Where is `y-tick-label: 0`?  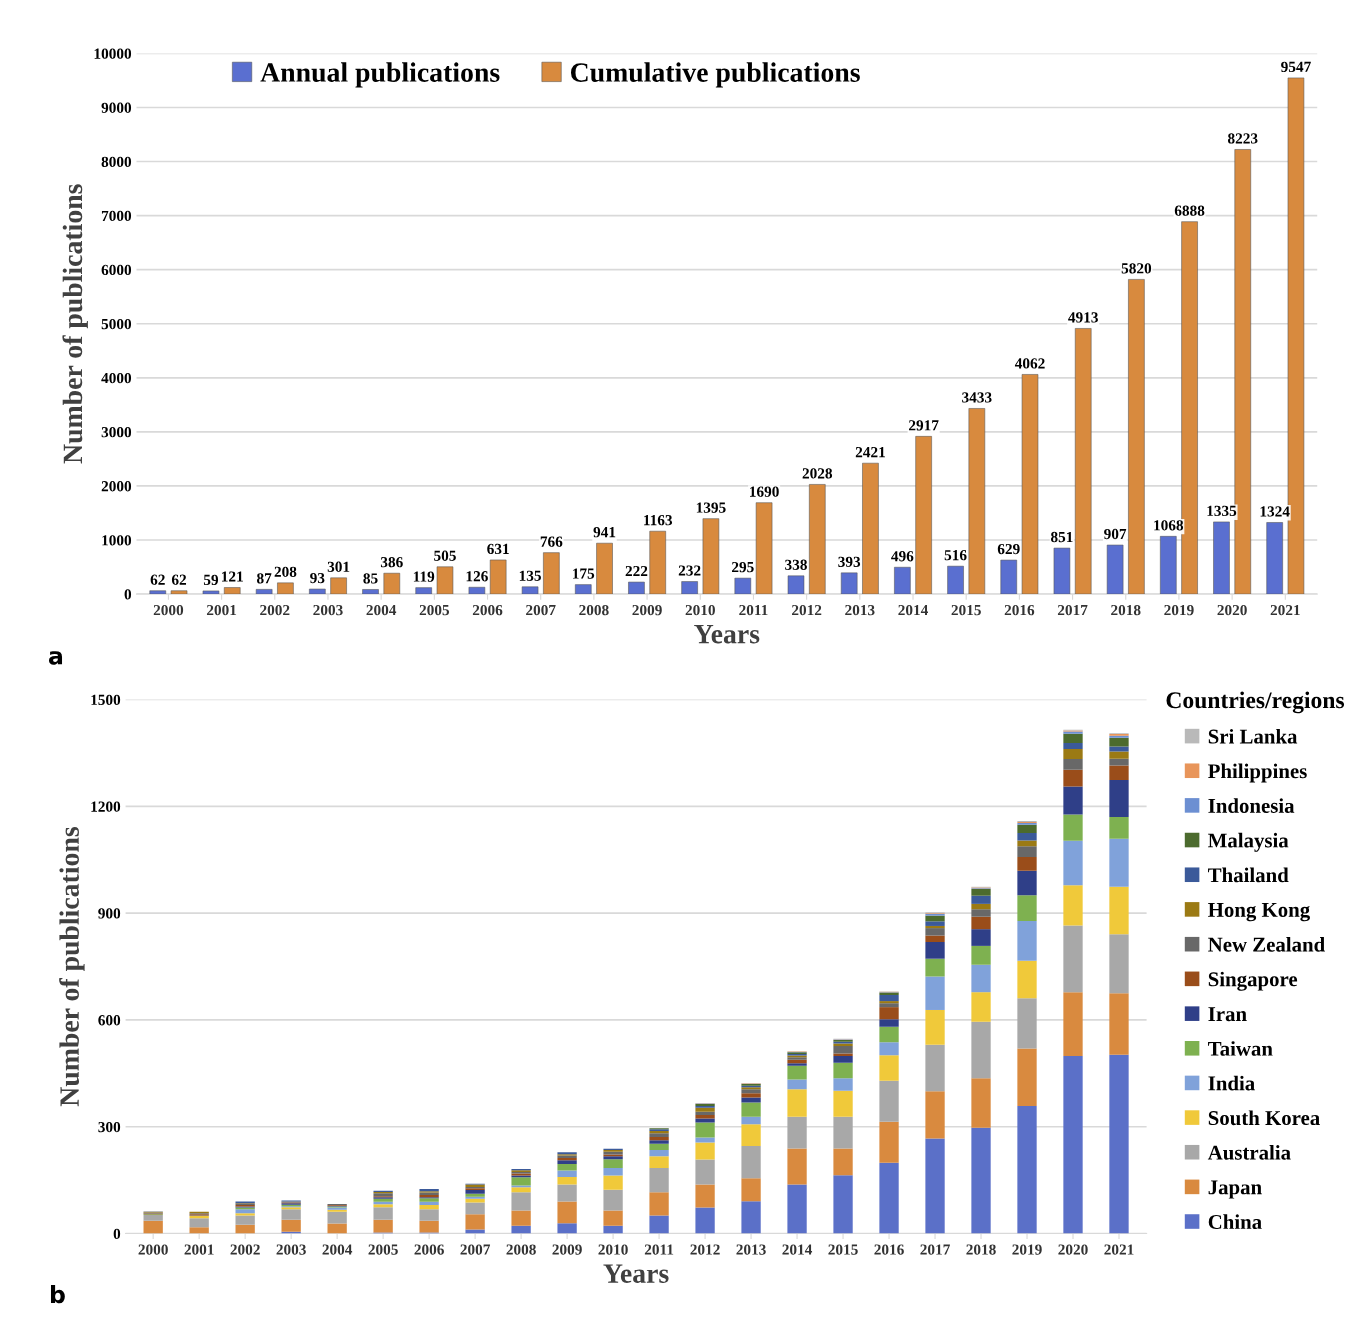 y-tick-label: 0 is located at coordinates (117, 1233).